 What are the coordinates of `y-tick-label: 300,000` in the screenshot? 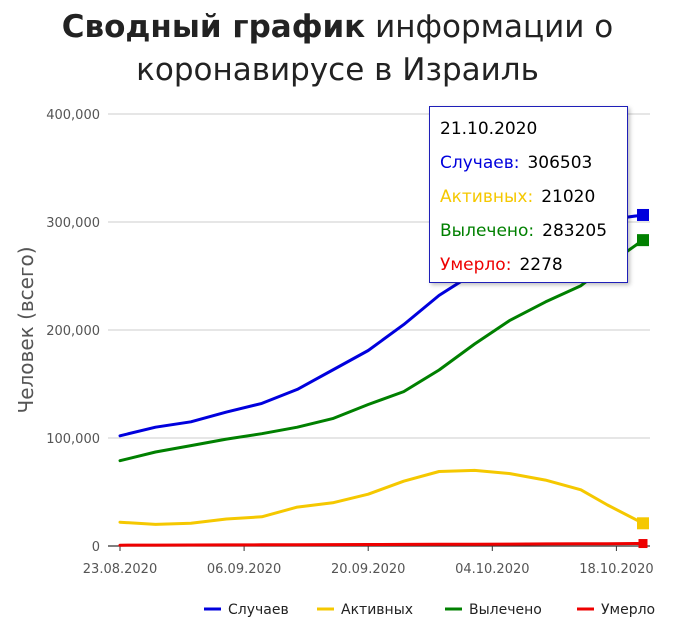 It's located at (73, 223).